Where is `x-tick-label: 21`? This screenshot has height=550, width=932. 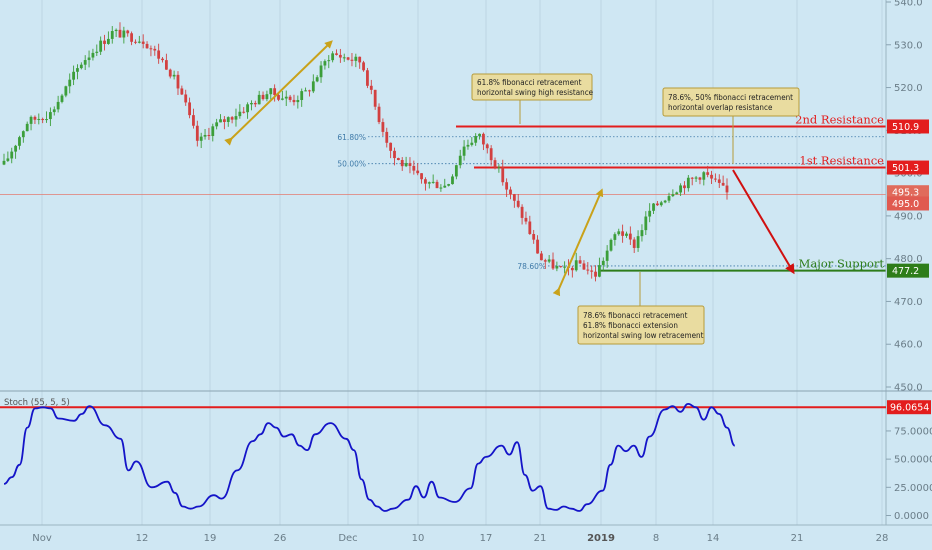
x-tick-label: 21 is located at coordinates (797, 538).